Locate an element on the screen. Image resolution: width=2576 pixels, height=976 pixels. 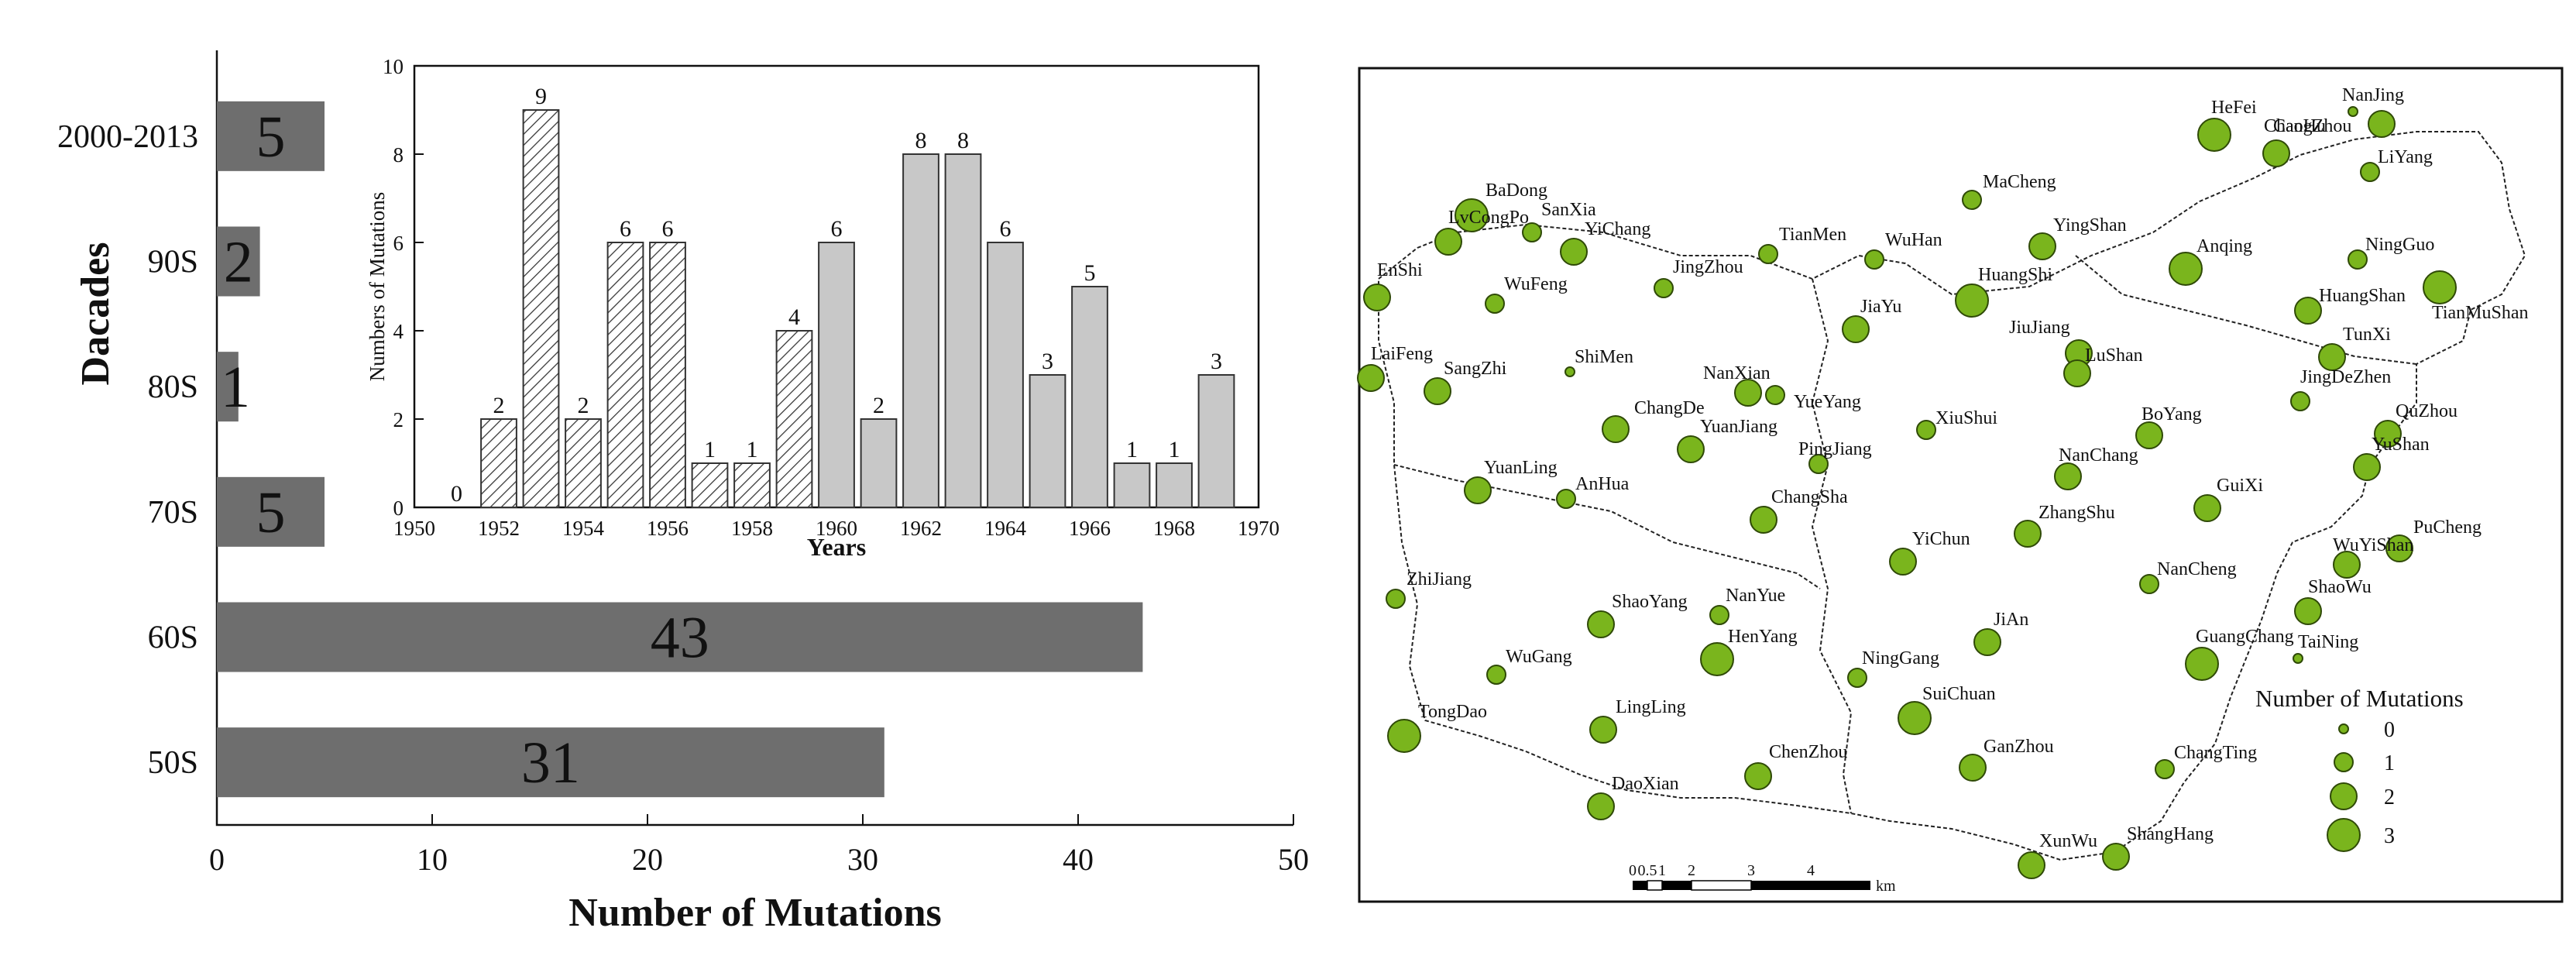
station-label: TunXi is located at coordinates (2367, 335).